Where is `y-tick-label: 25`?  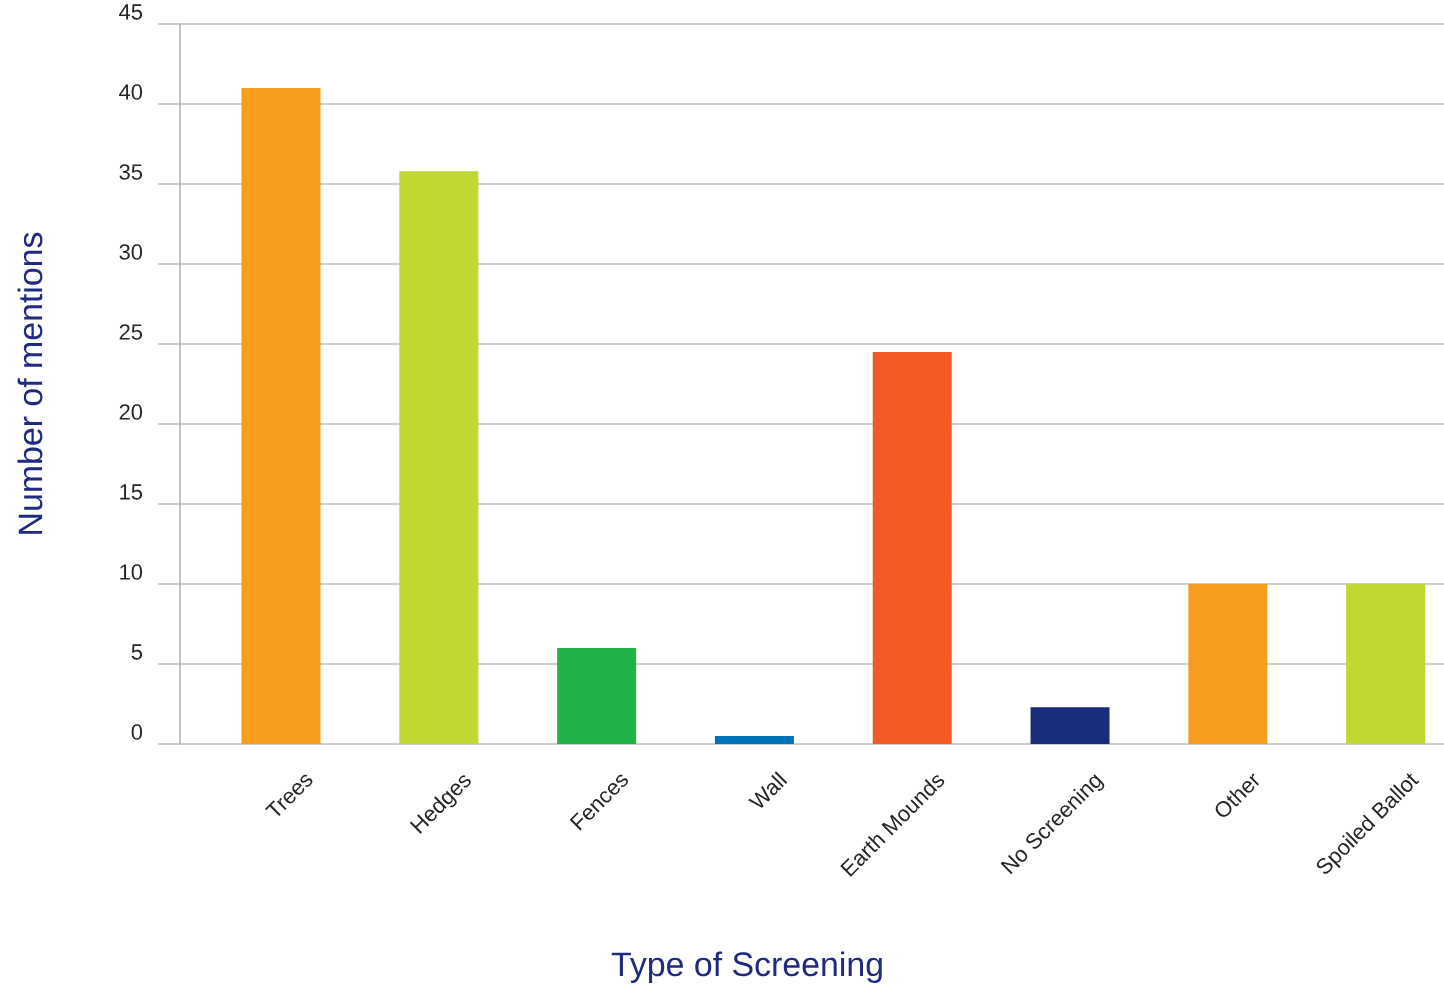
y-tick-label: 25 is located at coordinates (131, 332).